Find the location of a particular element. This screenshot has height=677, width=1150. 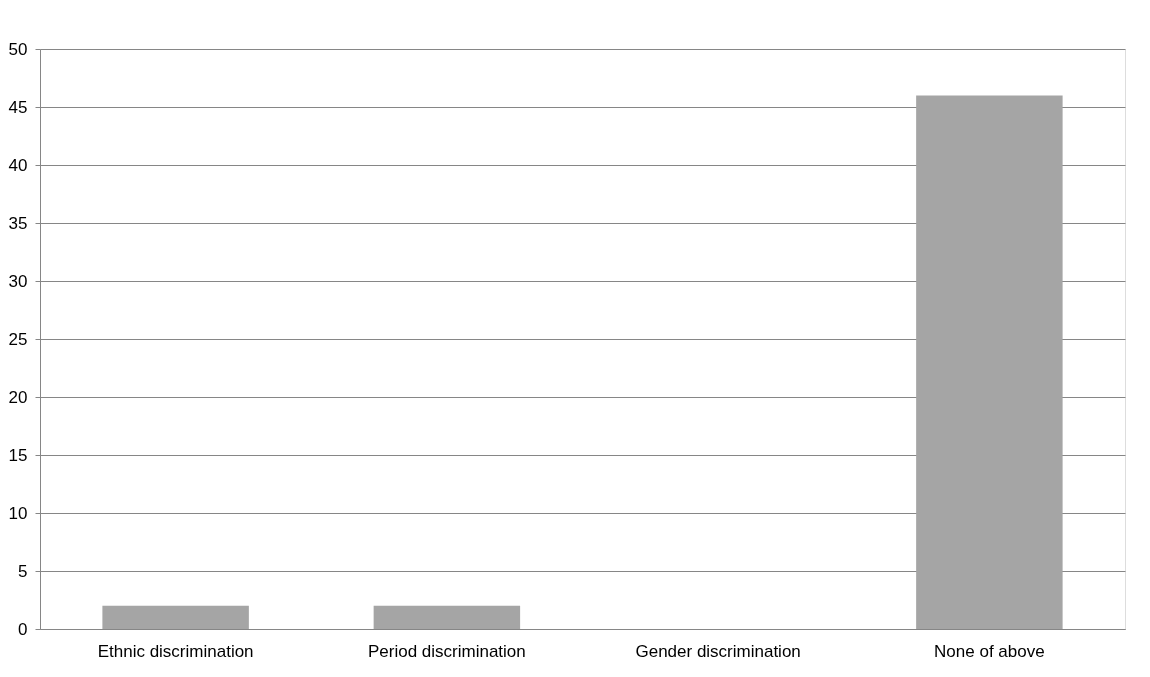

y-tick-label: 25 is located at coordinates (18, 339).